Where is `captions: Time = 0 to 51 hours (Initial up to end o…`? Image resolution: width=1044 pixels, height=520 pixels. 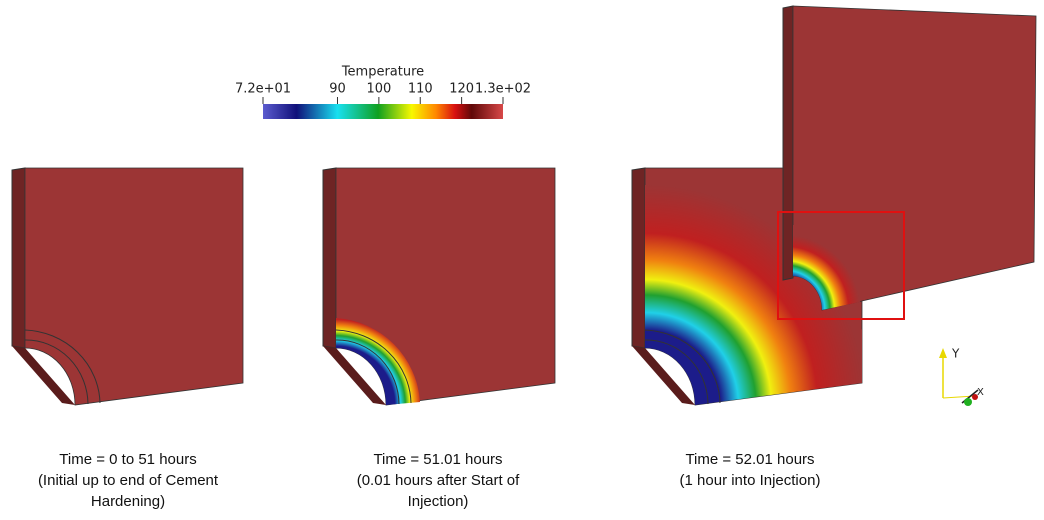 captions: Time = 0 to 51 hours (Initial up to end o… is located at coordinates (429, 480).